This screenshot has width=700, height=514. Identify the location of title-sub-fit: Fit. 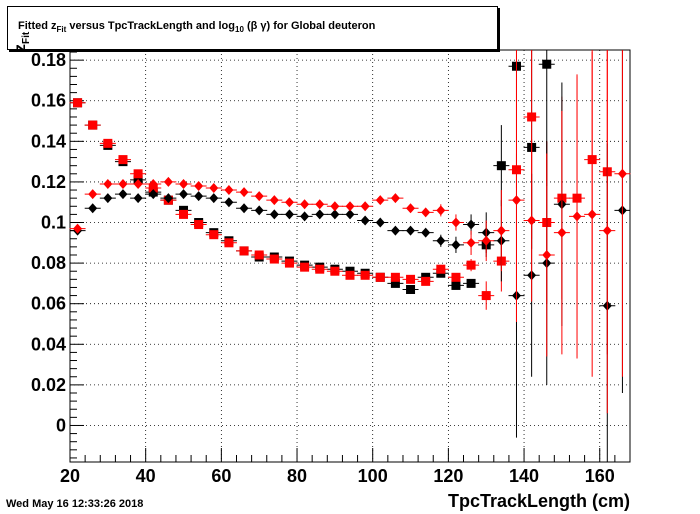
(61, 30).